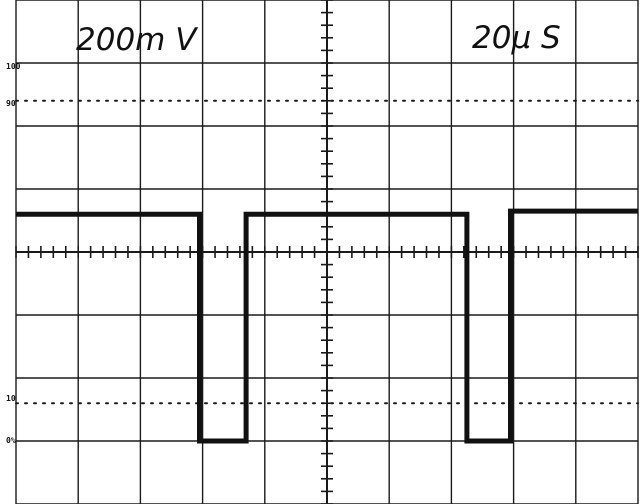  I want to click on reference-label-90: 90, so click(11, 103).